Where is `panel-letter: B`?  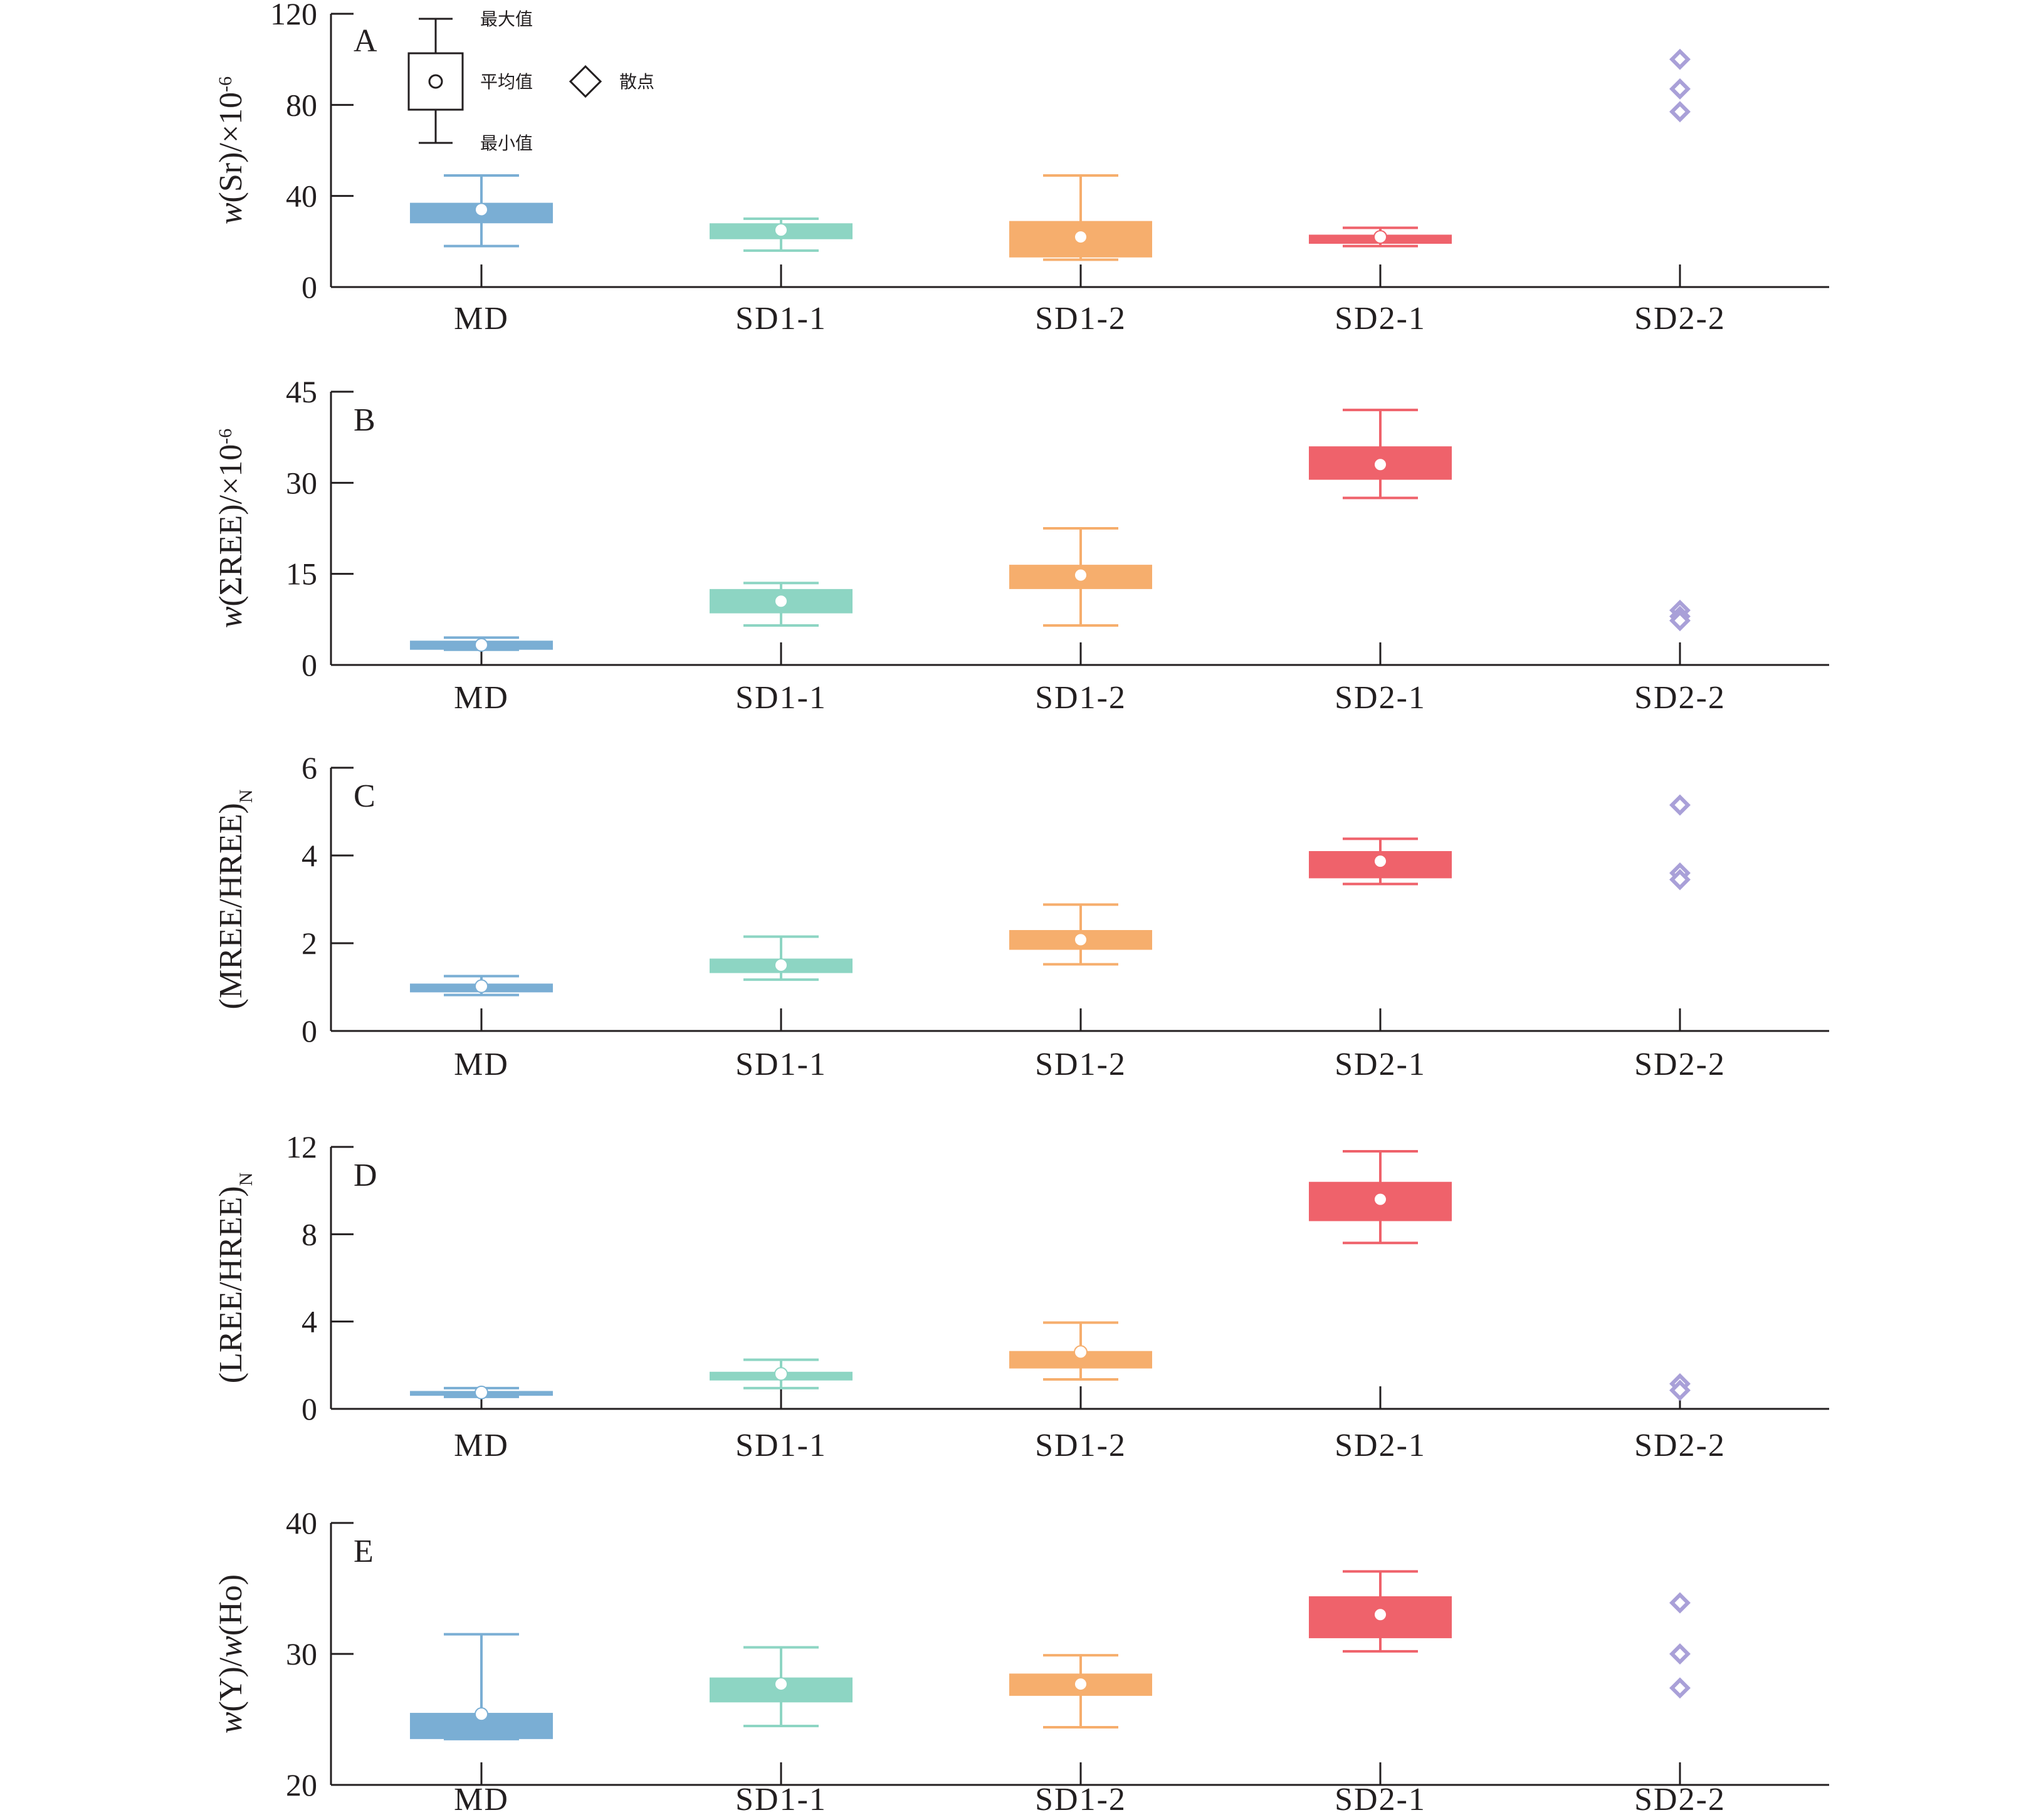
panel-letter: B is located at coordinates (365, 420).